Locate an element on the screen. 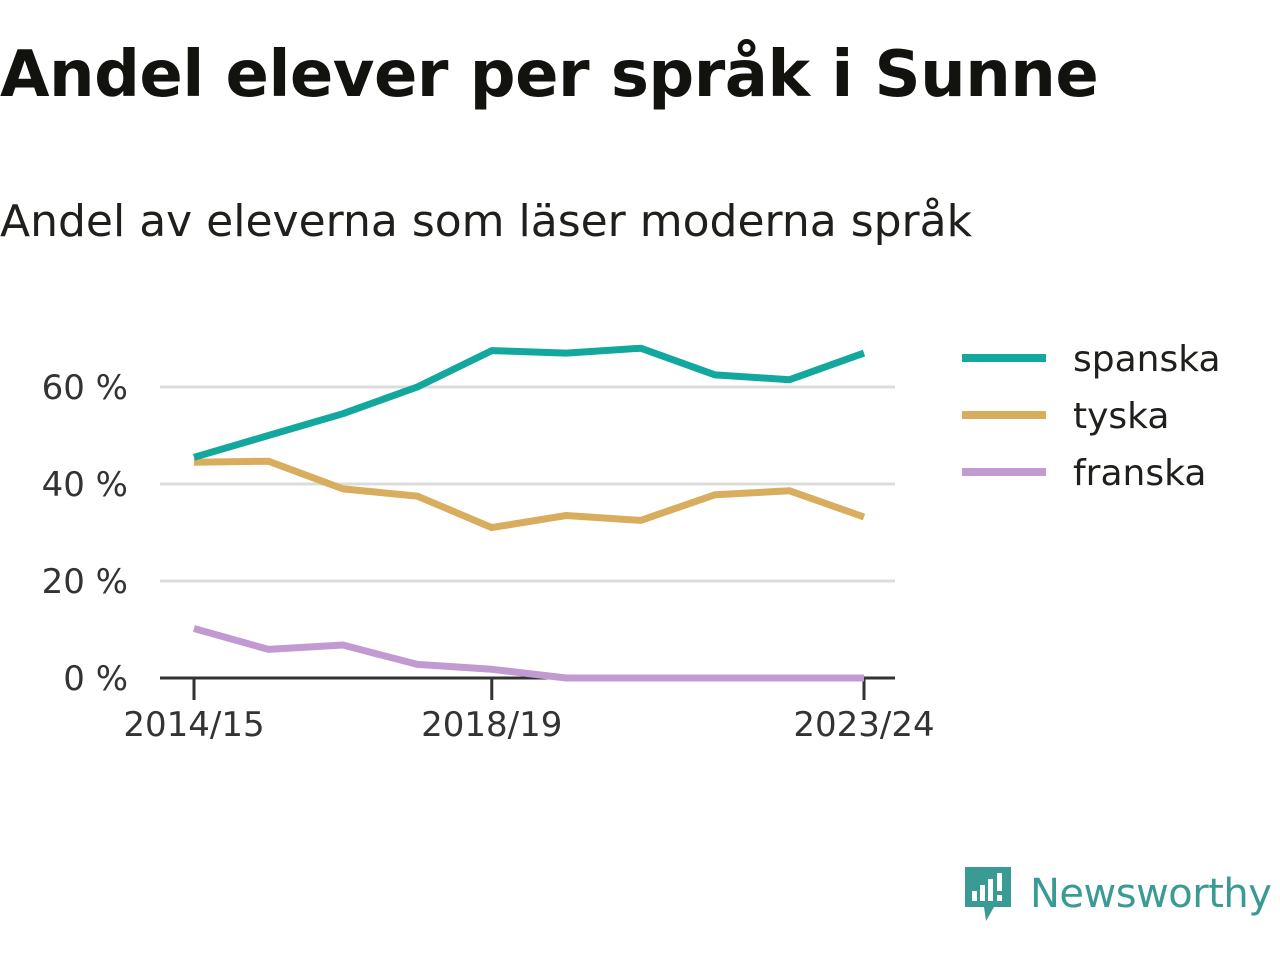  y-tick-label: 20 % is located at coordinates (85, 582).